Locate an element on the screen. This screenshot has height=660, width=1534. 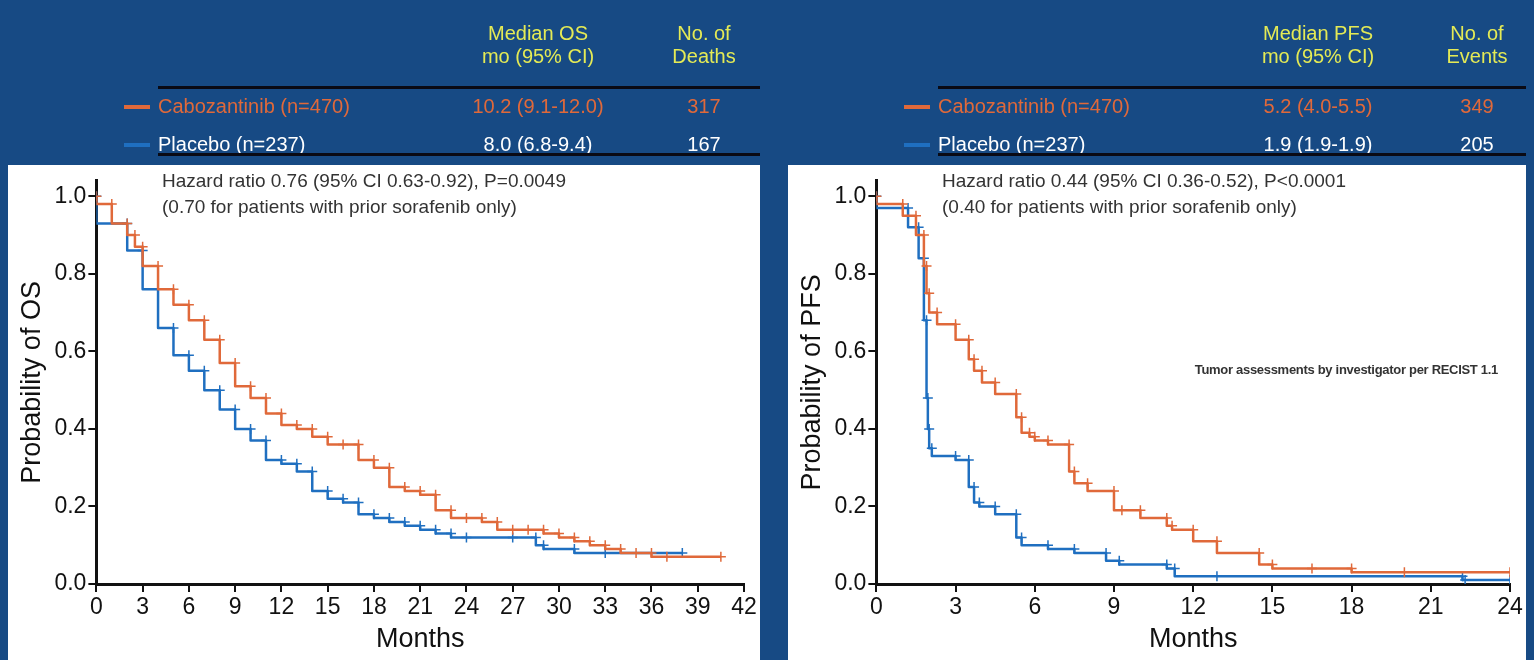
text: 167 is located at coordinates (704, 144).